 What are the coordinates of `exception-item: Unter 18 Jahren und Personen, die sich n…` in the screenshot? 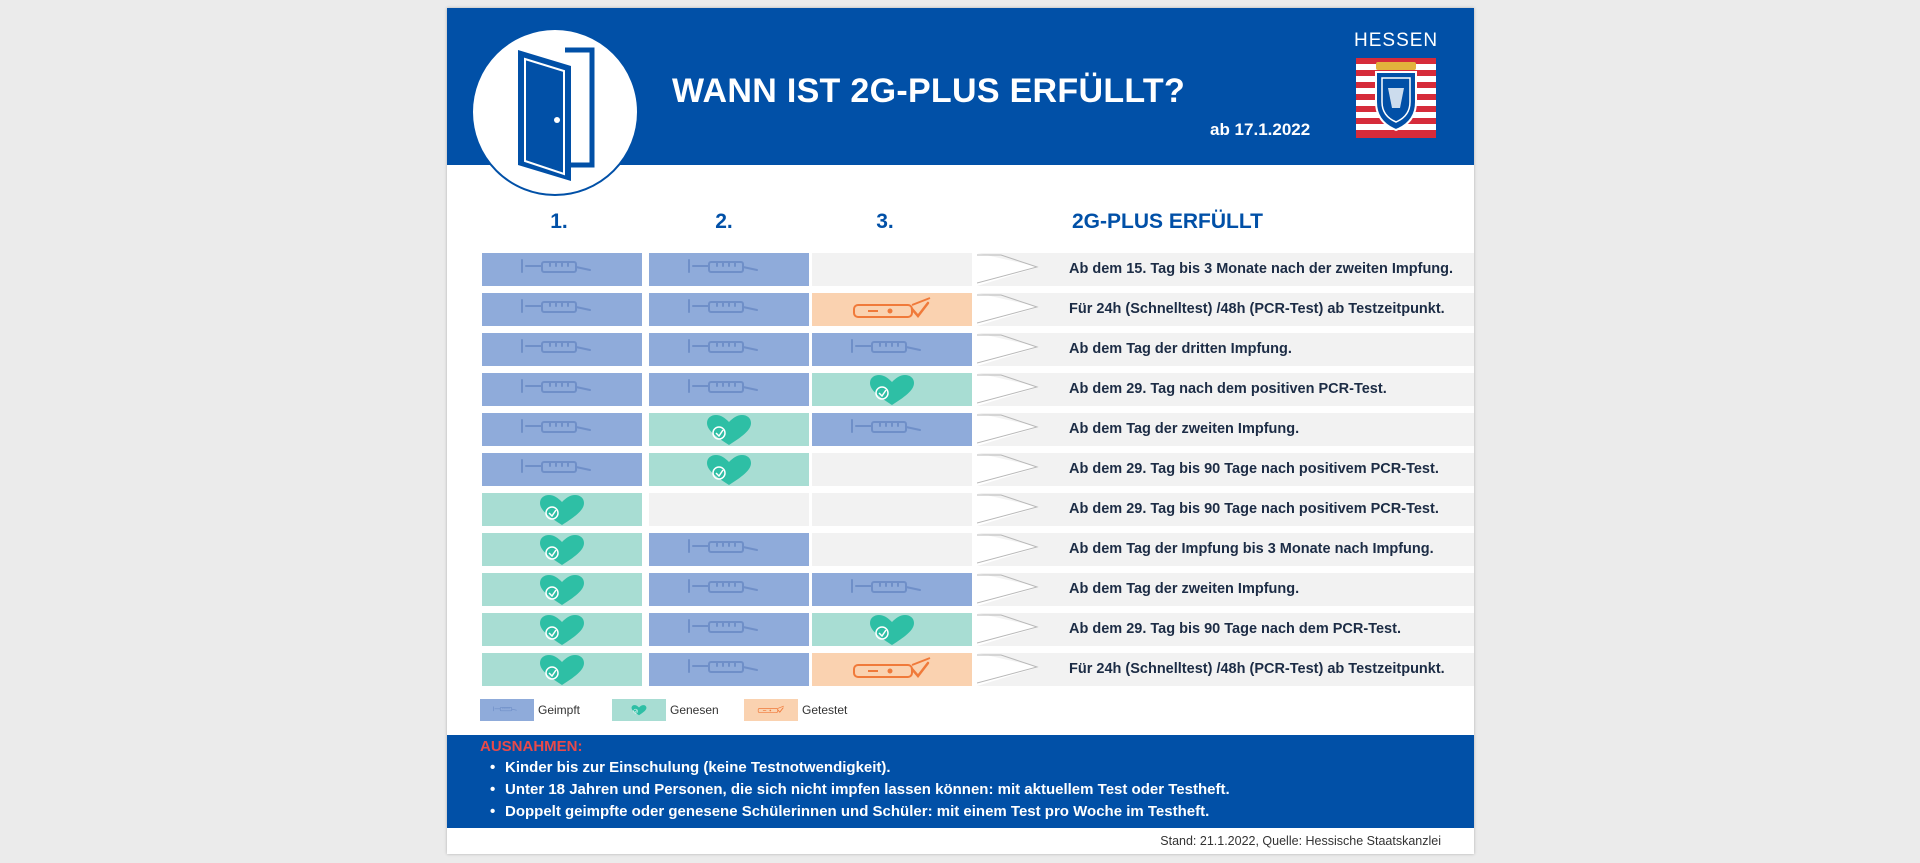 It's located at (860, 789).